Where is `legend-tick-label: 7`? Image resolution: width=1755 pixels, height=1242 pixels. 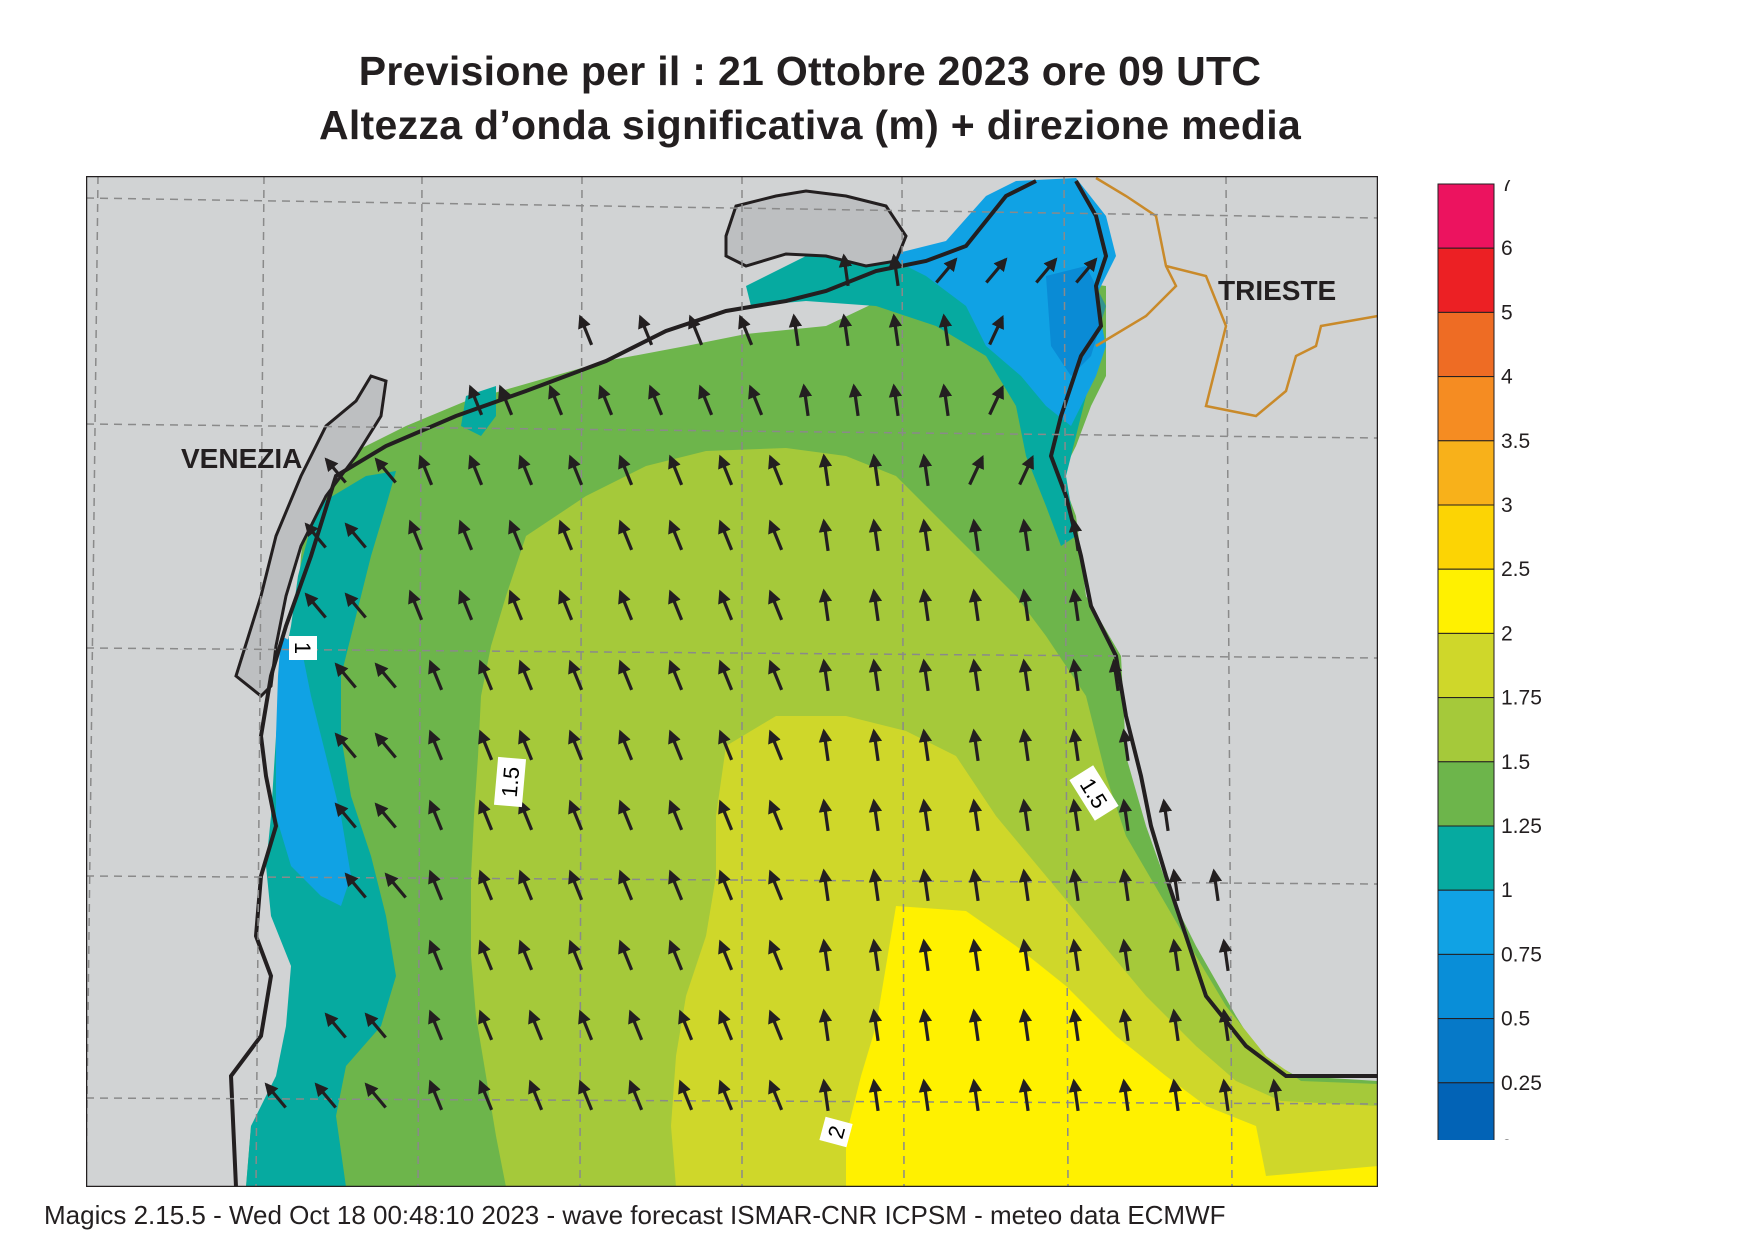 legend-tick-label: 7 is located at coordinates (1507, 188).